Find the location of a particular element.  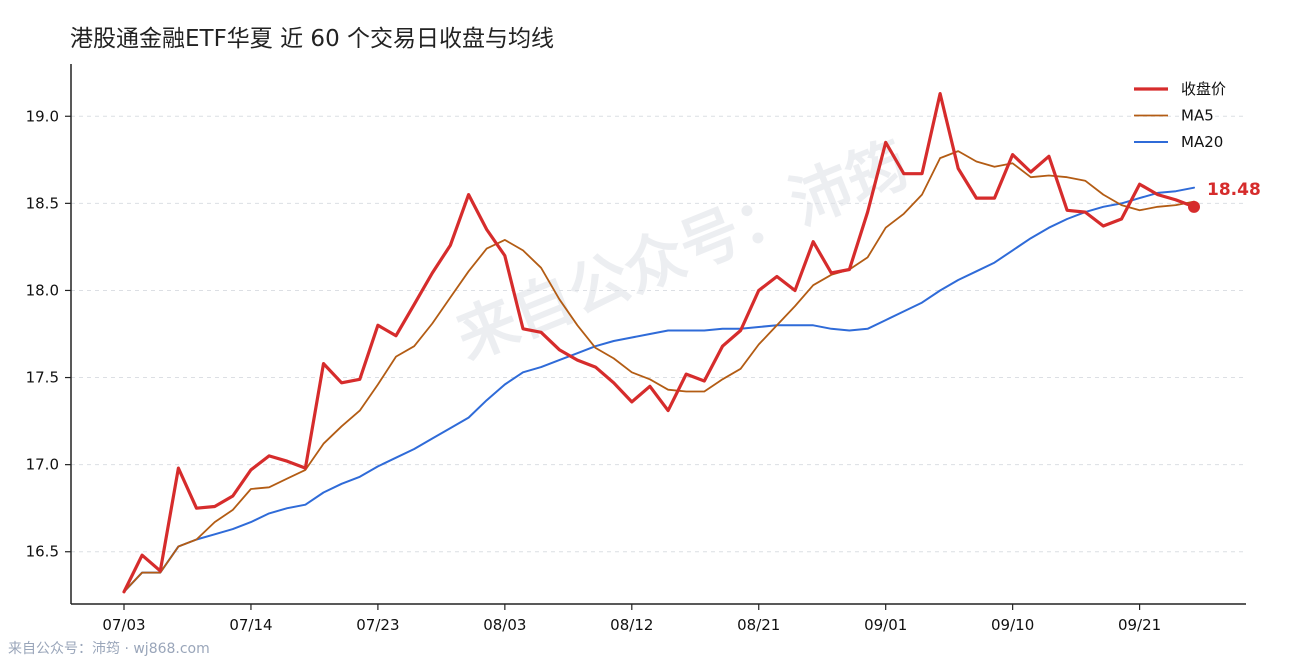

y-tick-label: 18.0 is located at coordinates (42, 290).